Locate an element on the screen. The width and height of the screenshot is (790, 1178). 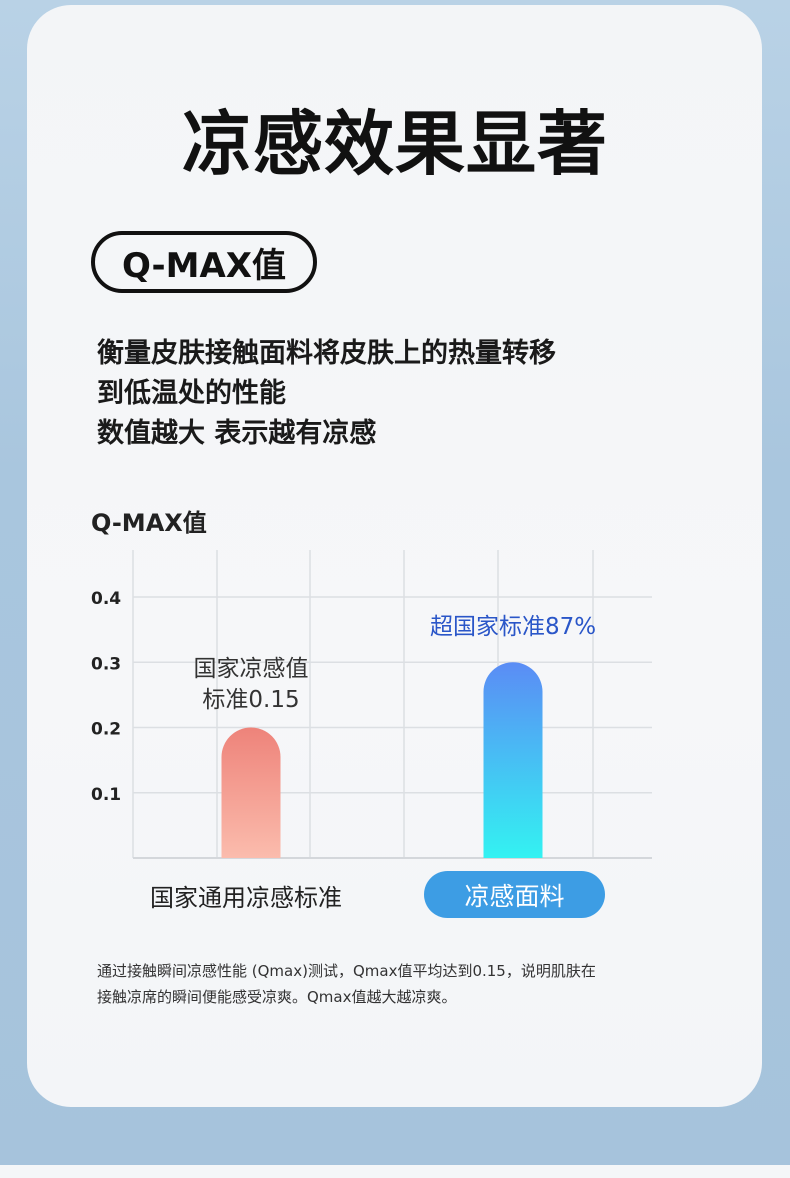
standard-annotation: 国家凉感值 标准0.15 is located at coordinates (251, 685).